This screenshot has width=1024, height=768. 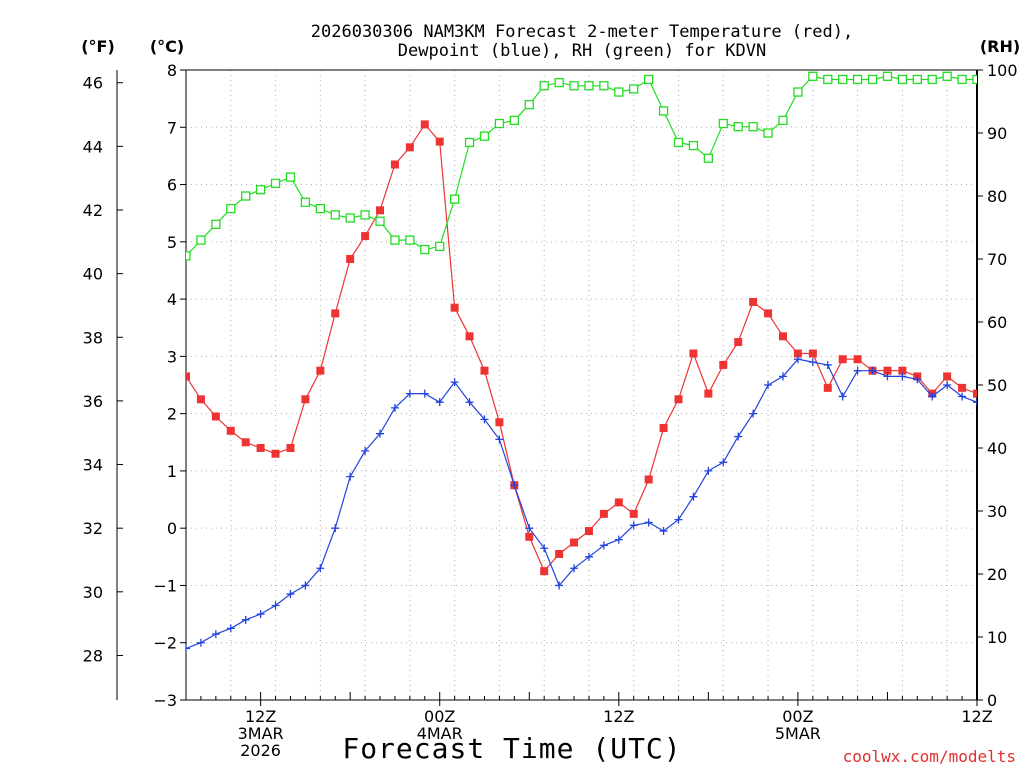 What do you see at coordinates (582, 51) in the screenshot?
I see `chart-title-line2: Dewpoint (blue), RH (green) for KDVN` at bounding box center [582, 51].